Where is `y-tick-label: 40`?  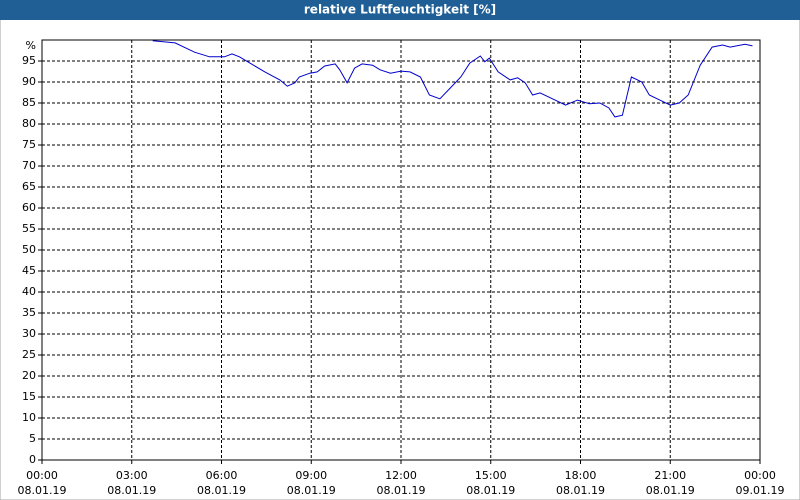 y-tick-label: 40 is located at coordinates (29, 291).